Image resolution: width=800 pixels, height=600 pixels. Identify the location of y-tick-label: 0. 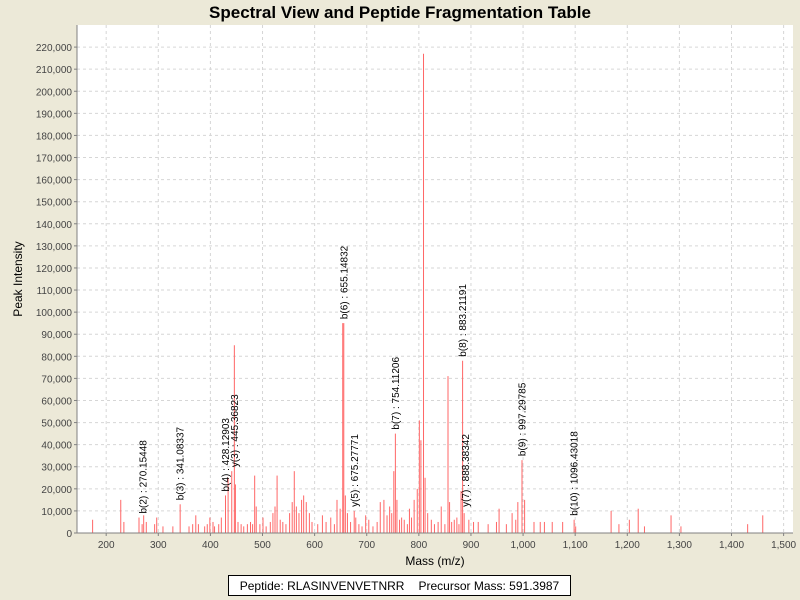
(69, 534).